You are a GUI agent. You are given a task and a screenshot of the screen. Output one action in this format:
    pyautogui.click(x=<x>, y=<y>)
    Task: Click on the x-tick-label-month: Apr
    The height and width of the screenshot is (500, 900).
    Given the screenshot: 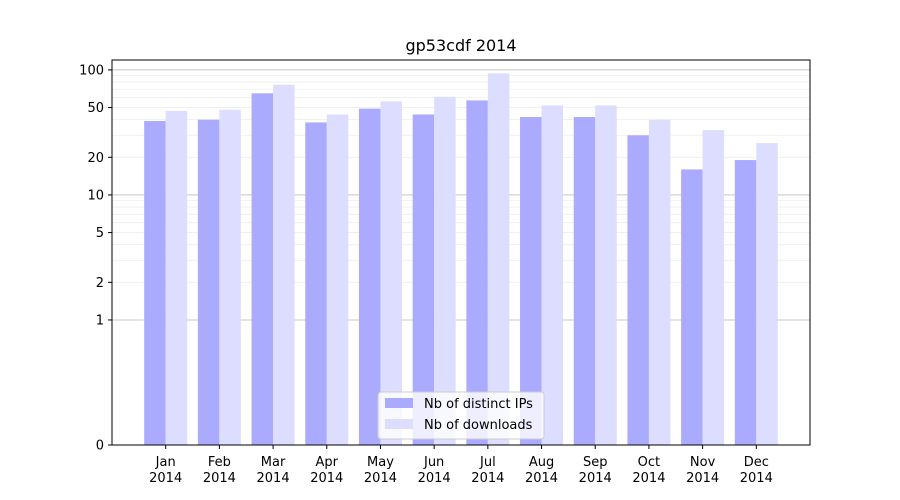 What is the action you would take?
    pyautogui.click(x=327, y=462)
    